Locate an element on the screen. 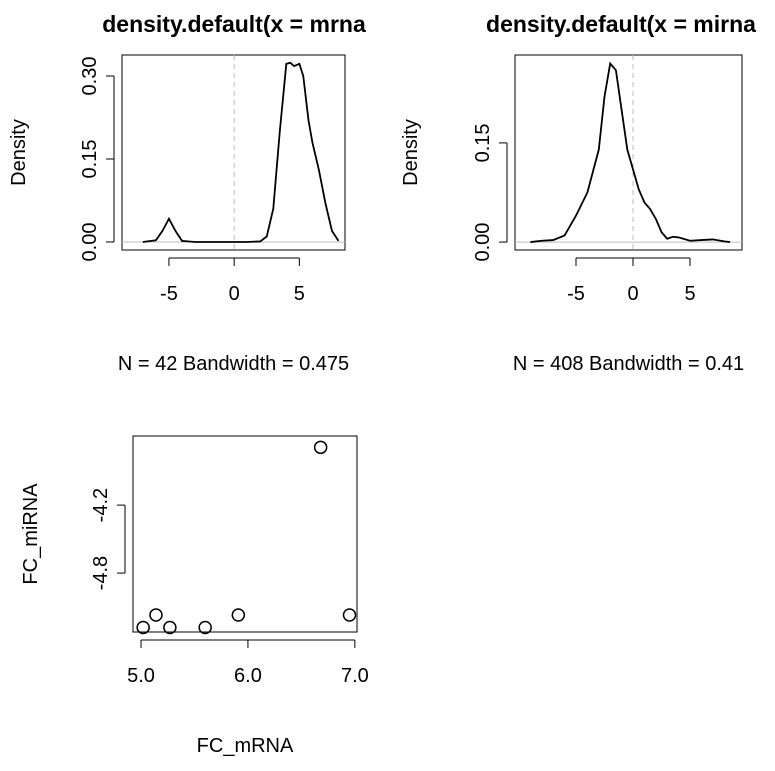 The width and height of the screenshot is (775, 771). chart-title: density.default(x = mirna is located at coordinates (621, 24).